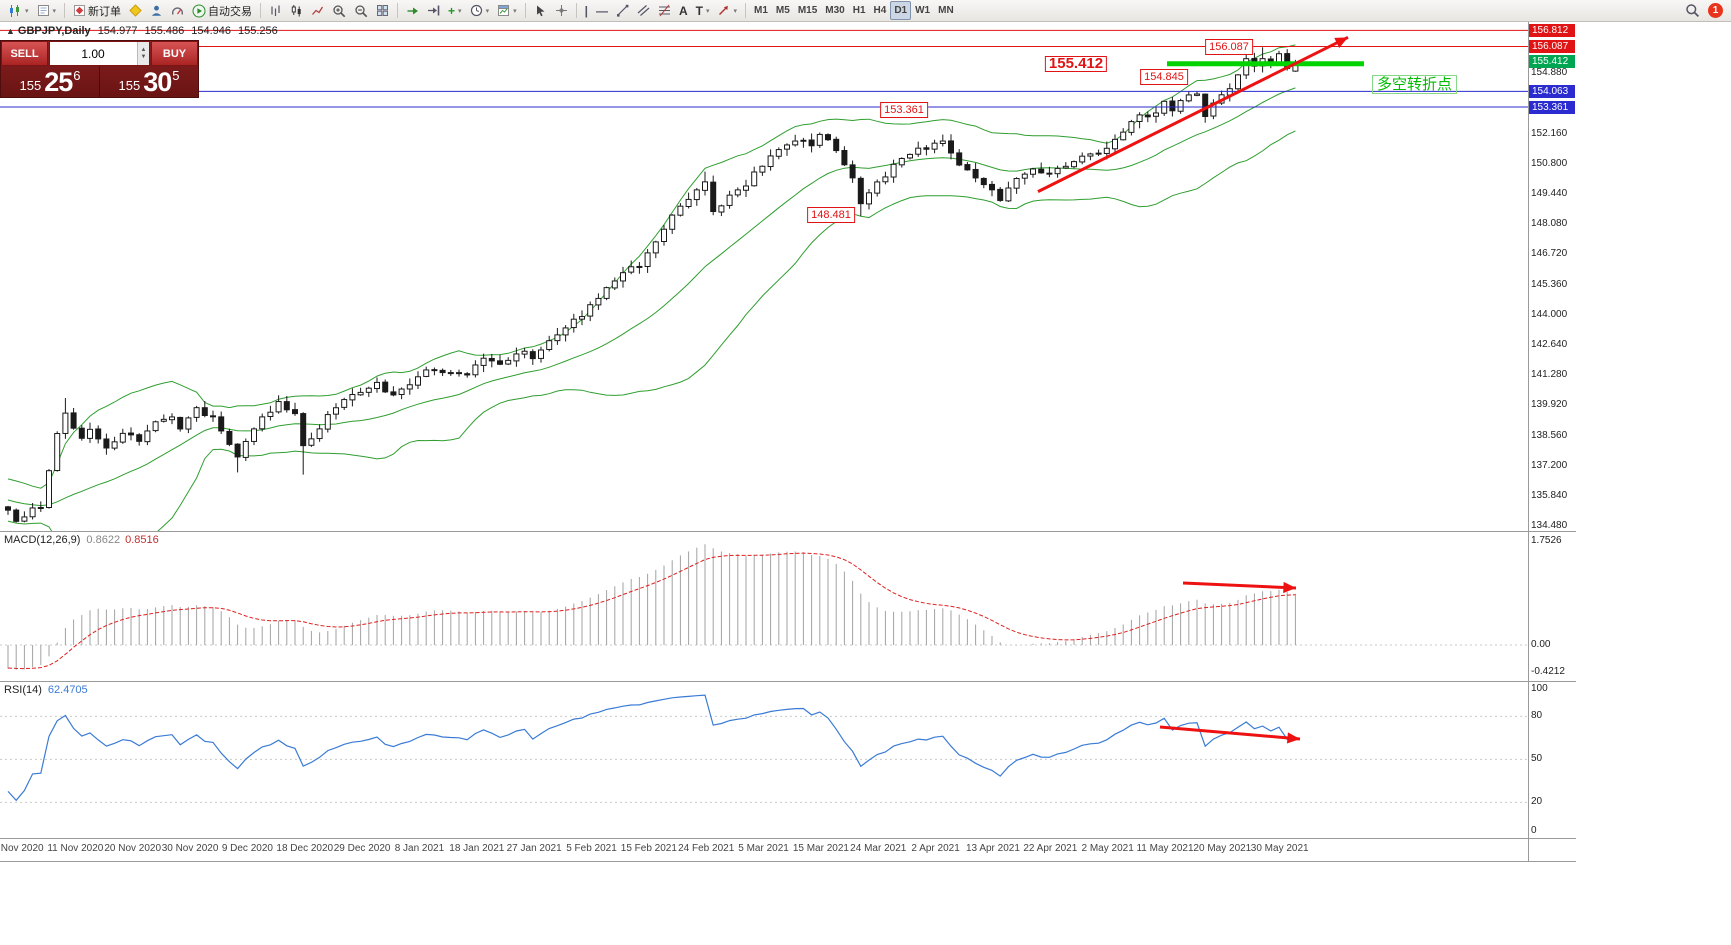 This screenshot has height=945, width=1731. I want to click on quote-low: 154.946, so click(211, 31).